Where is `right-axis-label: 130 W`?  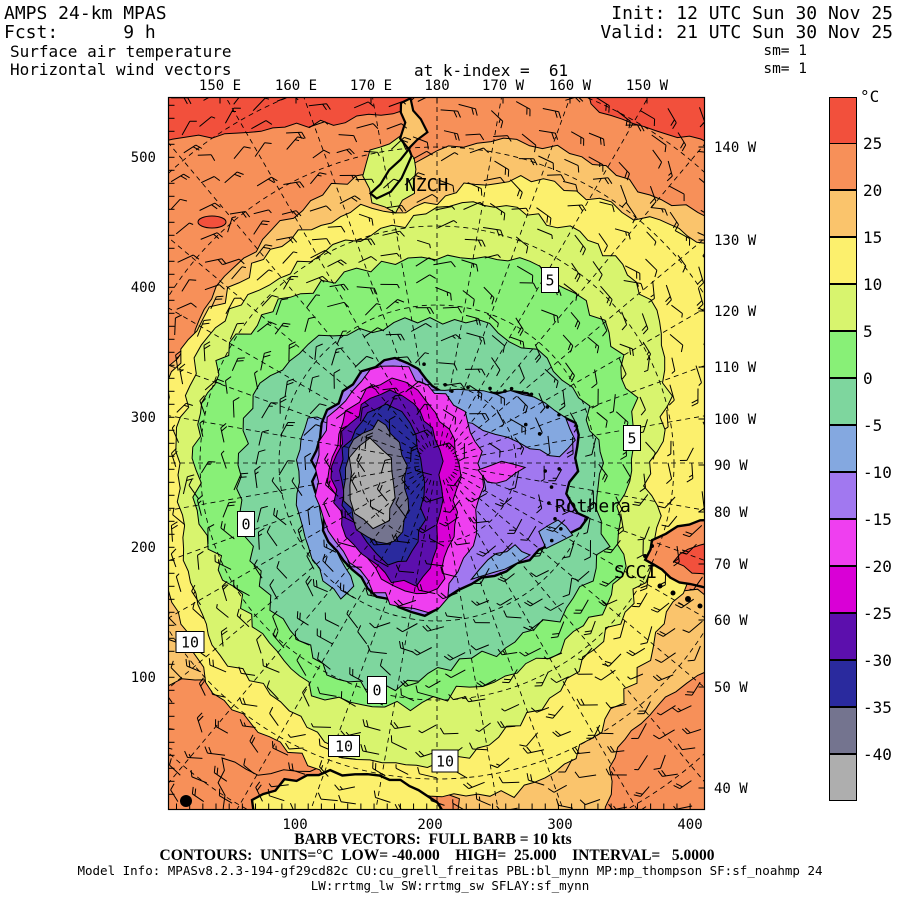 right-axis-label: 130 W is located at coordinates (735, 241).